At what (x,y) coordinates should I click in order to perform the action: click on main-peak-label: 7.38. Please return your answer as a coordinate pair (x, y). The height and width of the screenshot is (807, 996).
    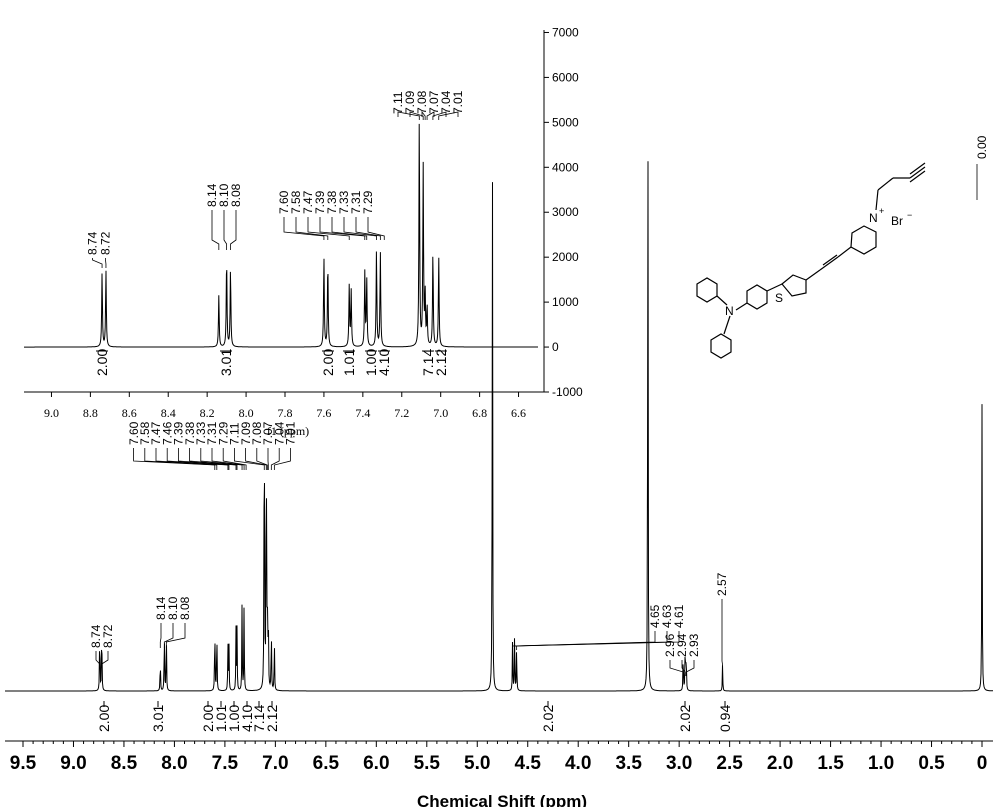
    Looking at the image, I should click on (190, 433).